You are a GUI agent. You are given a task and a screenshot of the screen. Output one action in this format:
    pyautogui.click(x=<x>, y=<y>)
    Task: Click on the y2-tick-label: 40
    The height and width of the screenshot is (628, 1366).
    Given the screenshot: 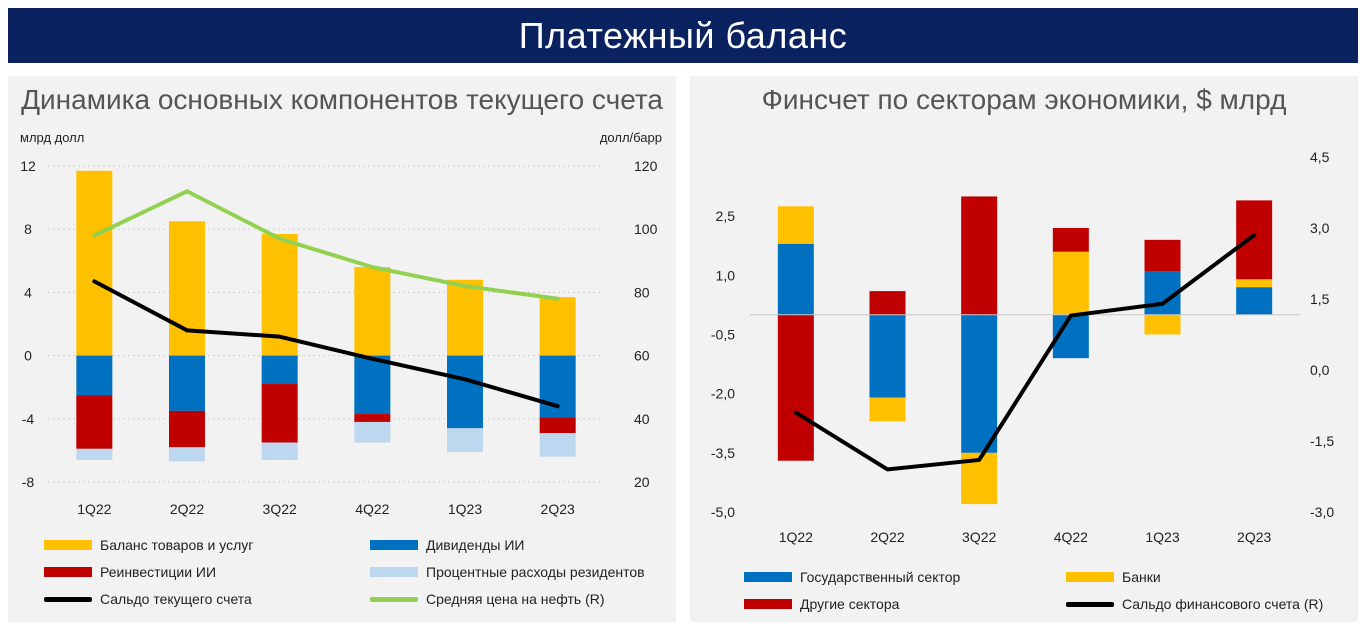 What is the action you would take?
    pyautogui.click(x=642, y=419)
    